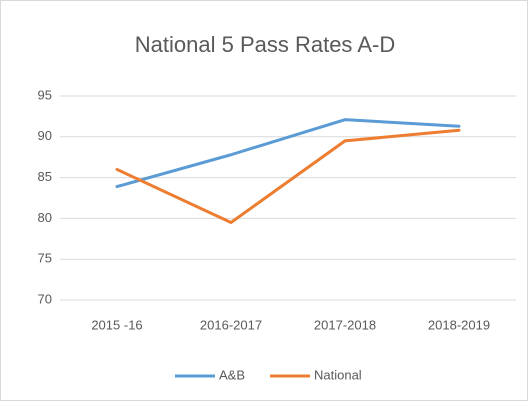 Image resolution: width=529 pixels, height=402 pixels. Describe the element at coordinates (45, 217) in the screenshot. I see `y-tick-label: 80` at that location.